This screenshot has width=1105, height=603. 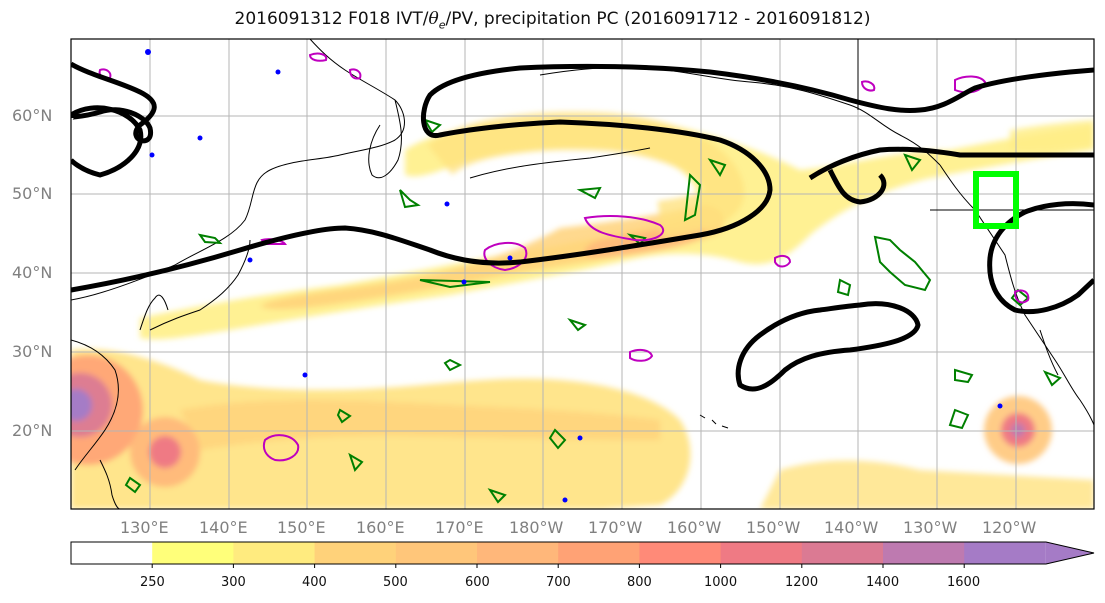 I want to click on lon-label-120w: 120°W, so click(x=1009, y=527).